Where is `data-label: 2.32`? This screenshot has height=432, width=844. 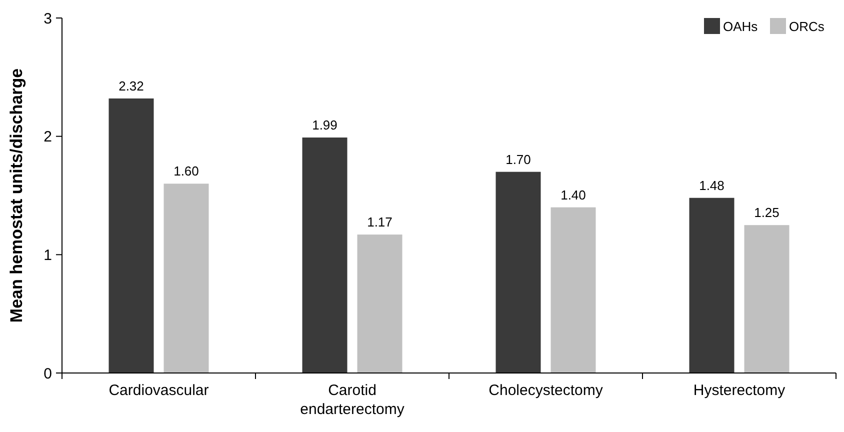
data-label: 2.32 is located at coordinates (131, 86).